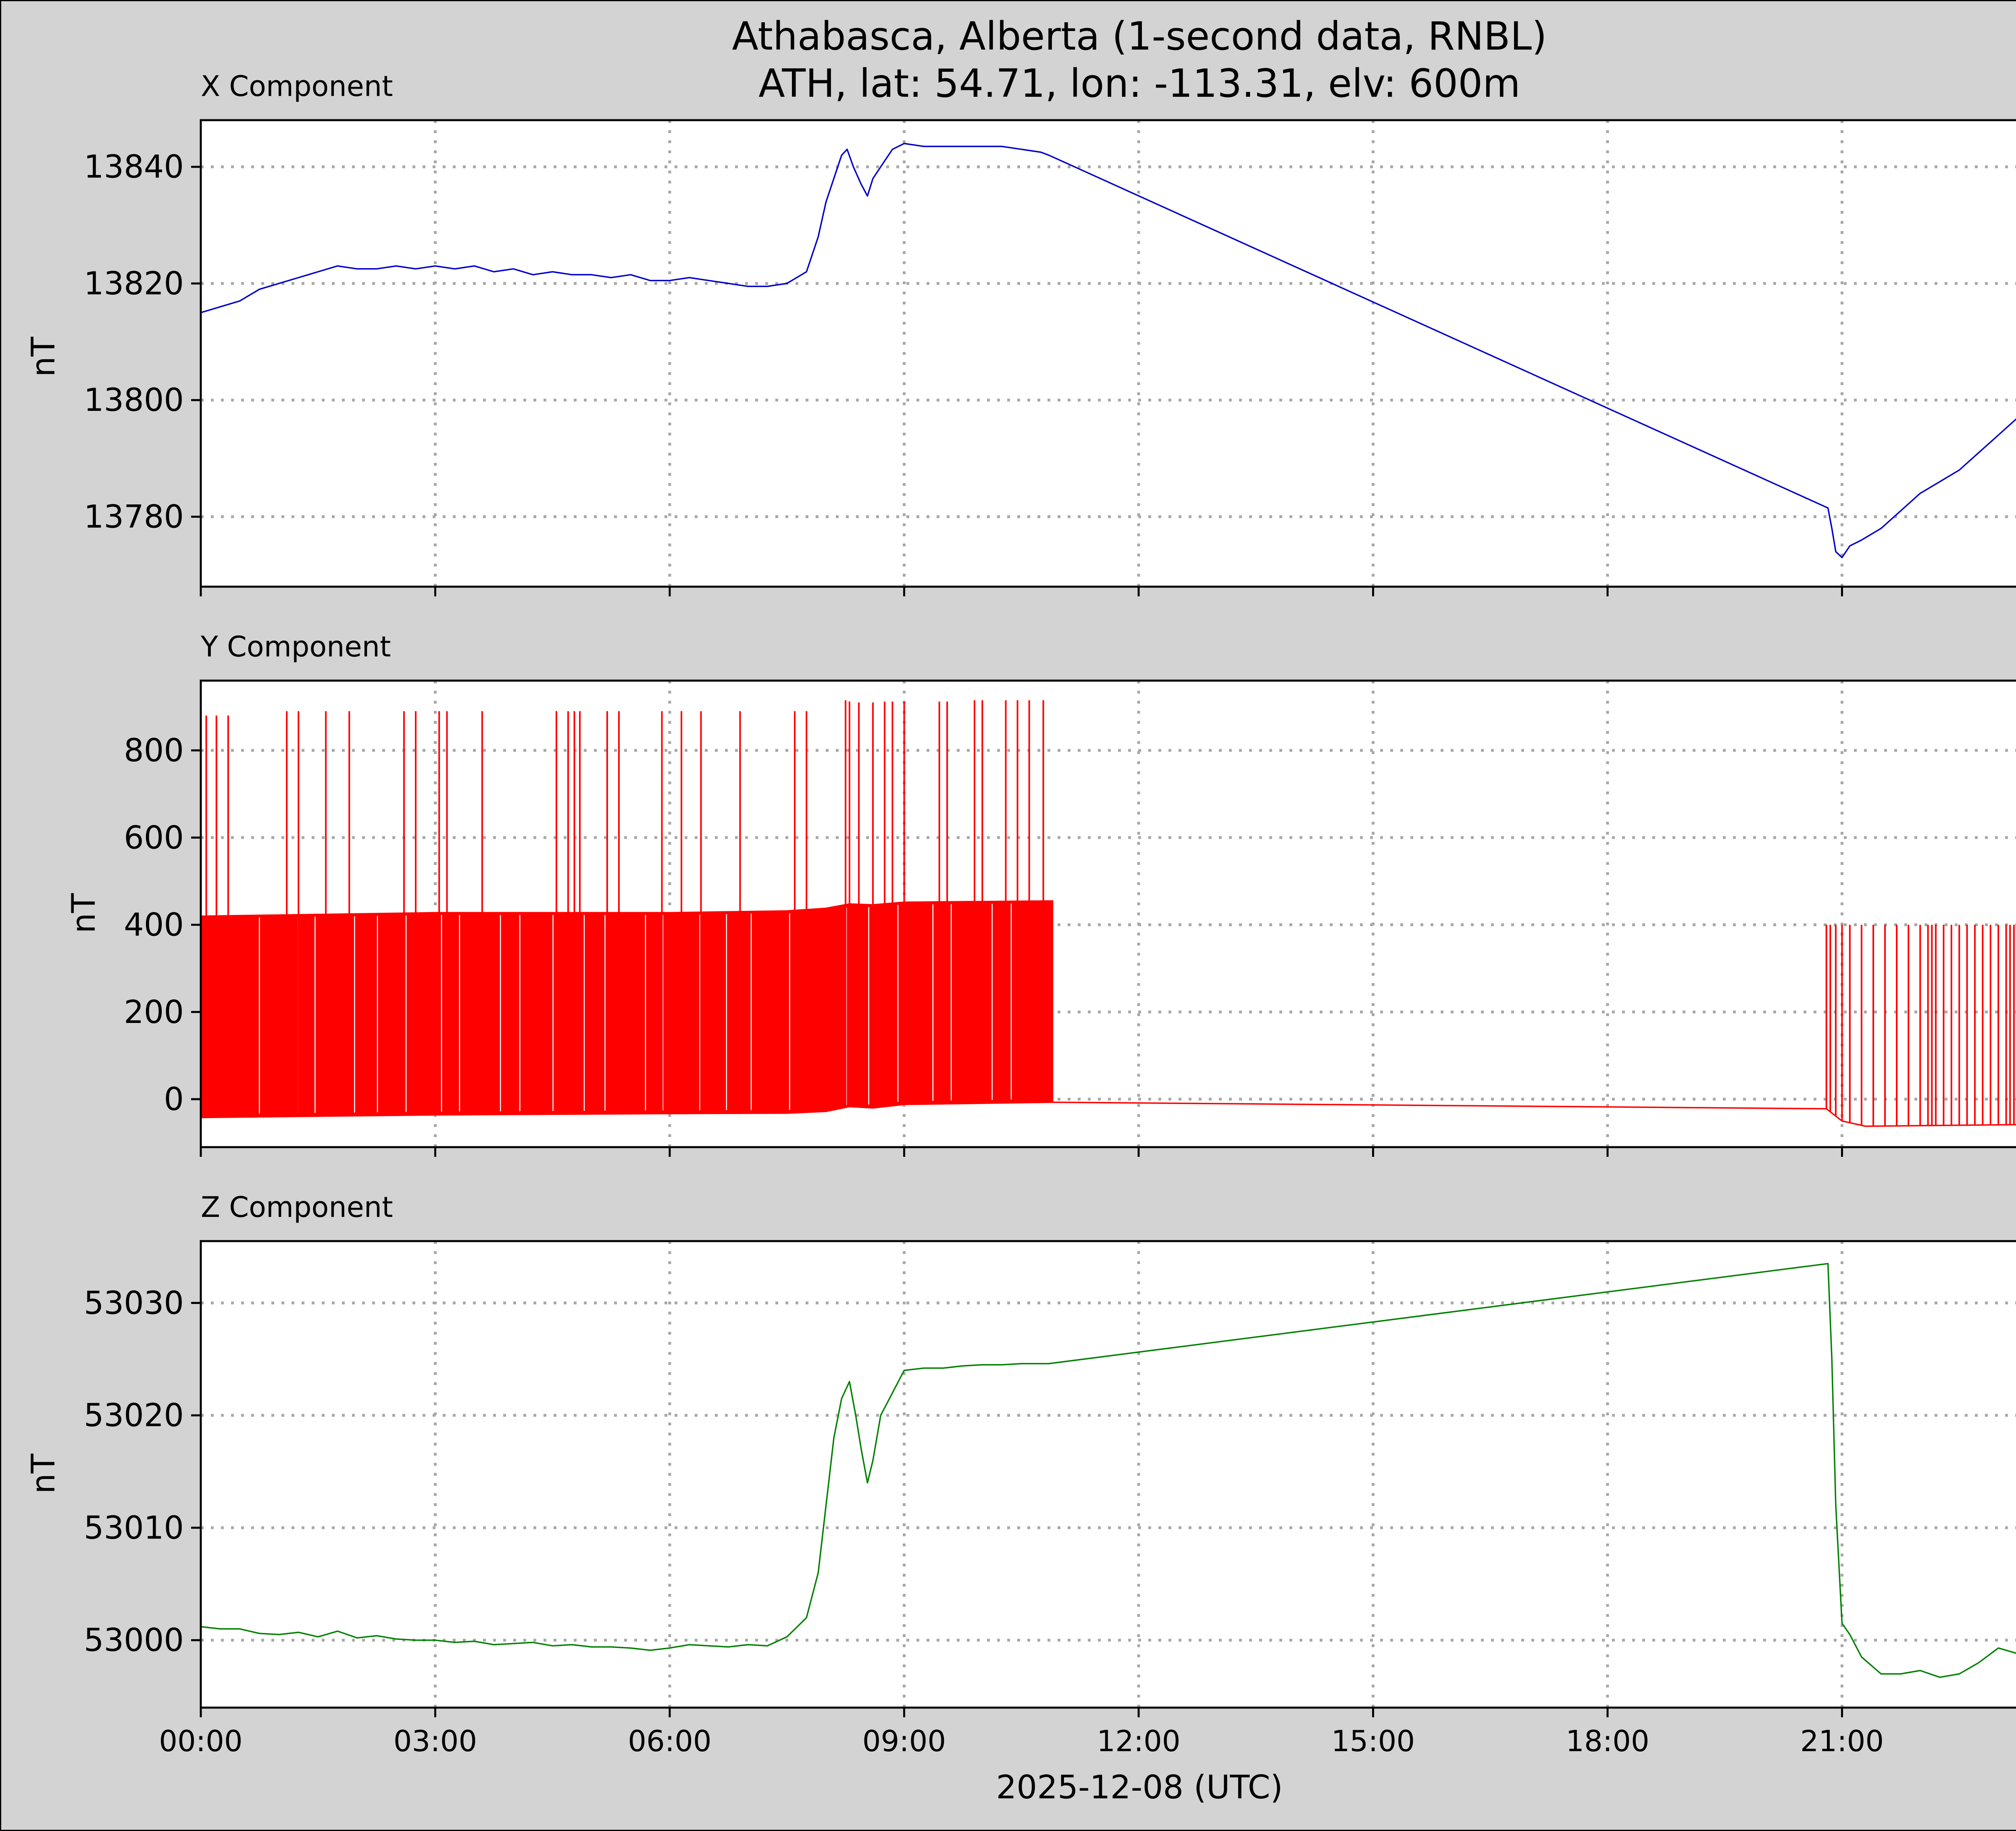 Image resolution: width=2016 pixels, height=1831 pixels. I want to click on y-tick-label: 53030, so click(134, 1303).